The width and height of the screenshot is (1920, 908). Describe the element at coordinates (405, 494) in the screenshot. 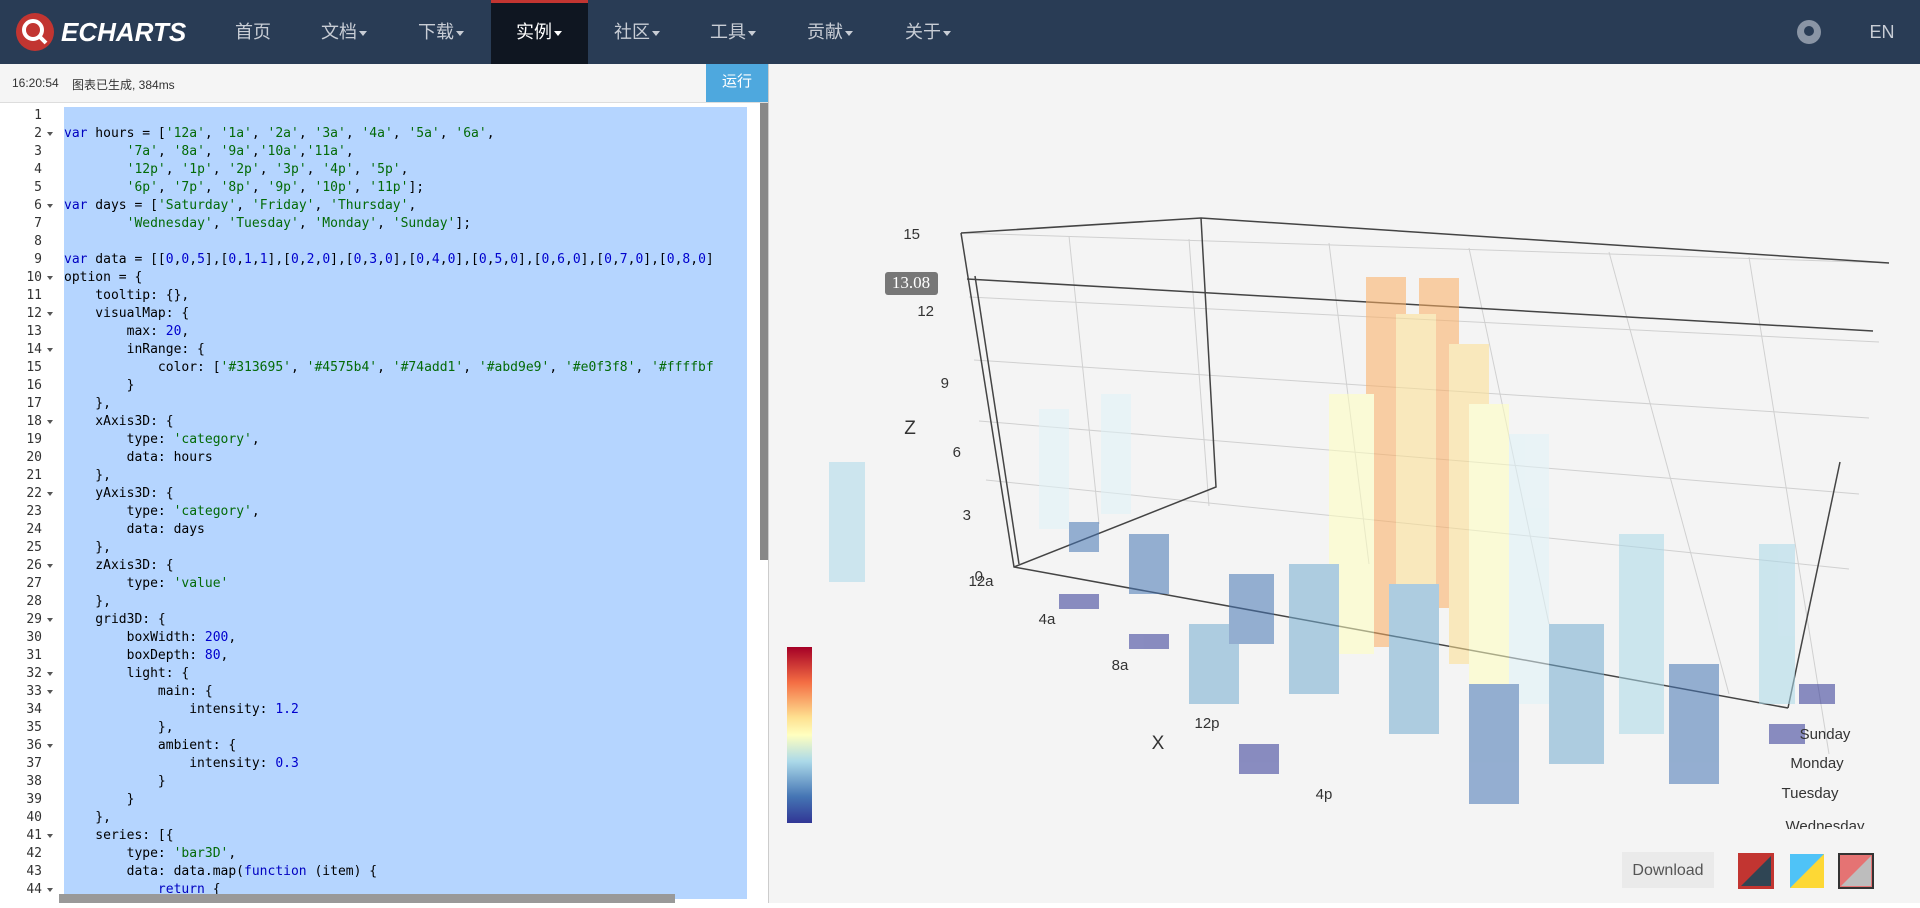

I see `code-line: yAxis3D: {` at that location.